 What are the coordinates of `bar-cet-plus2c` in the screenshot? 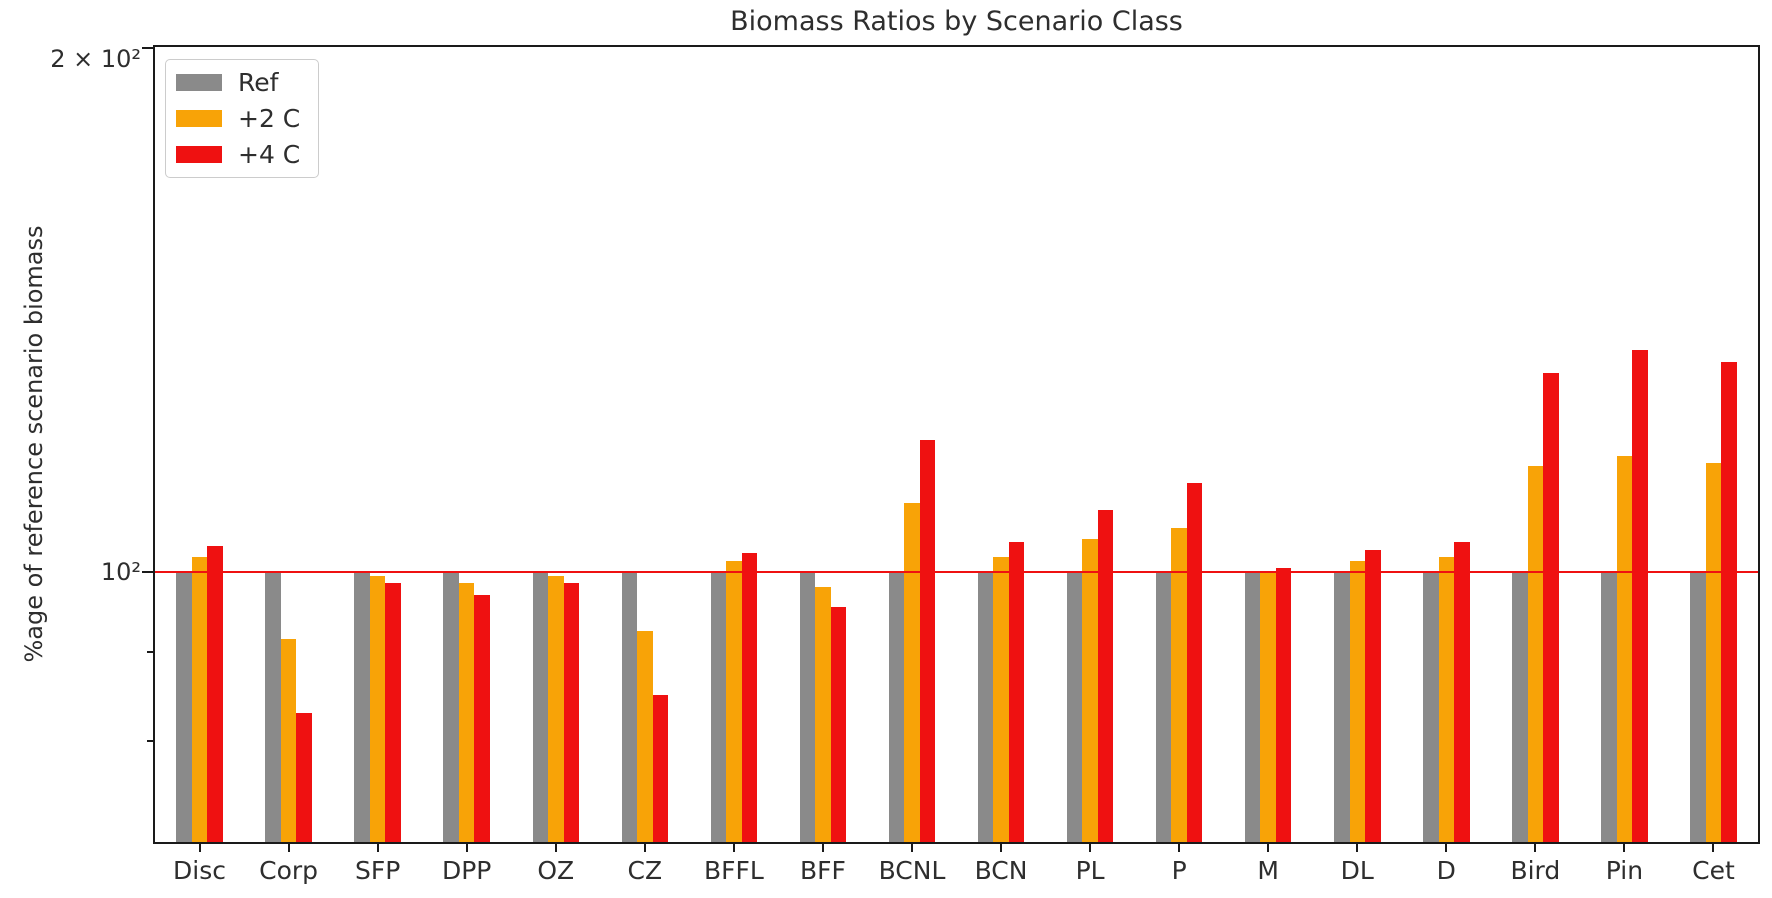 It's located at (1713, 652).